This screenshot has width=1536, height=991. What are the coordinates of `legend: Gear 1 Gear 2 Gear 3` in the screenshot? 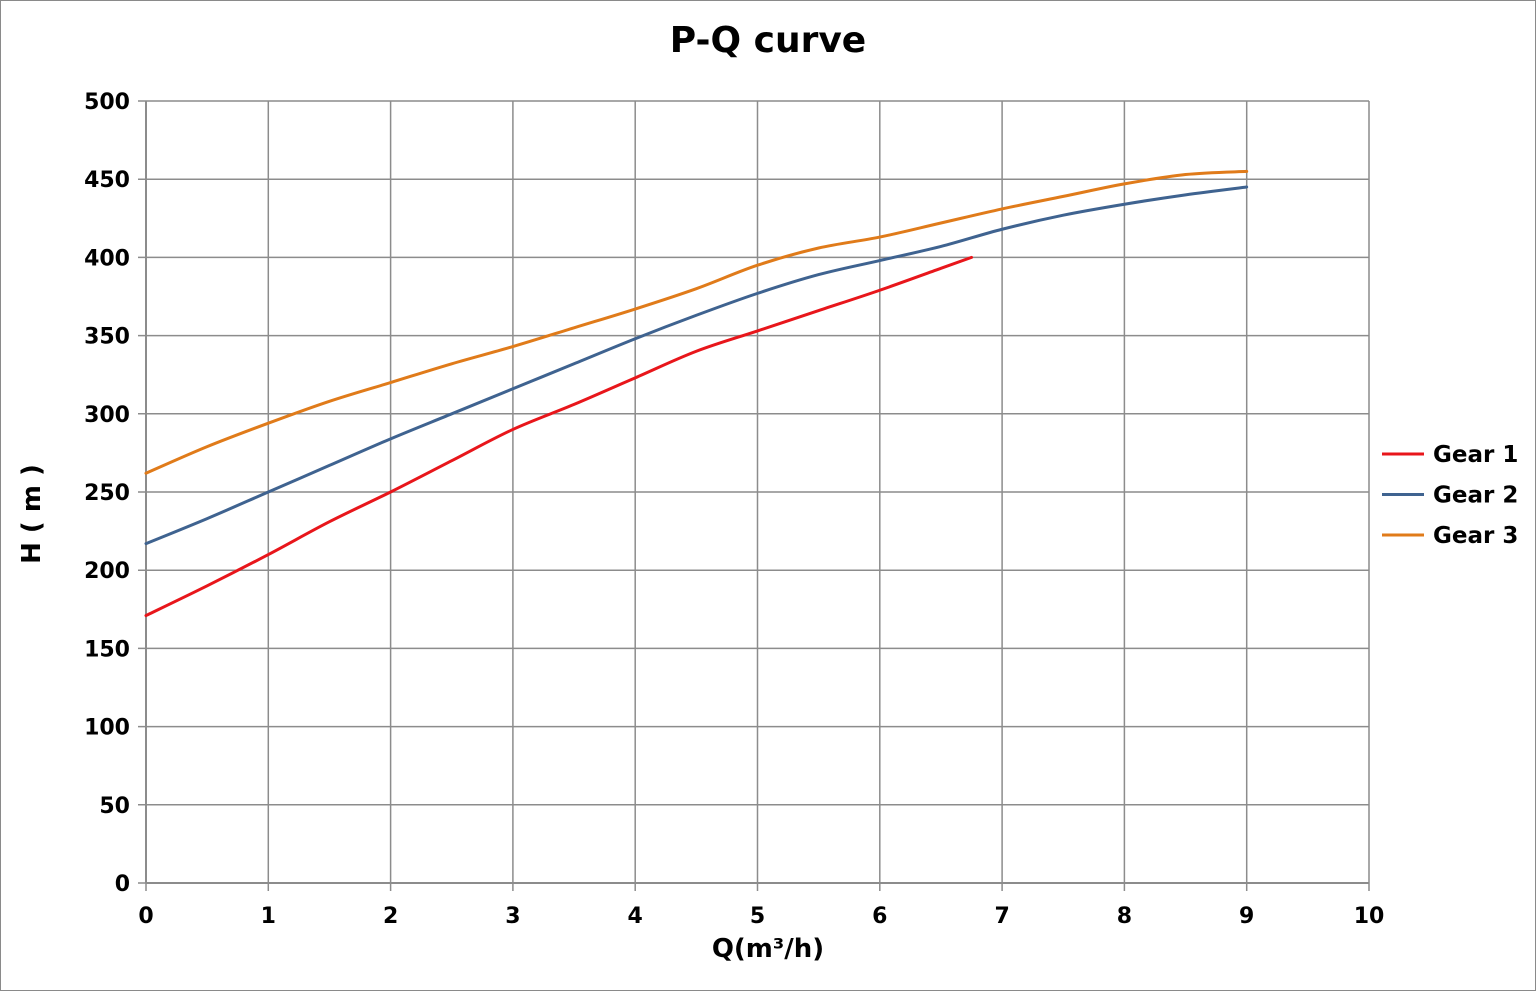 It's located at (1450, 495).